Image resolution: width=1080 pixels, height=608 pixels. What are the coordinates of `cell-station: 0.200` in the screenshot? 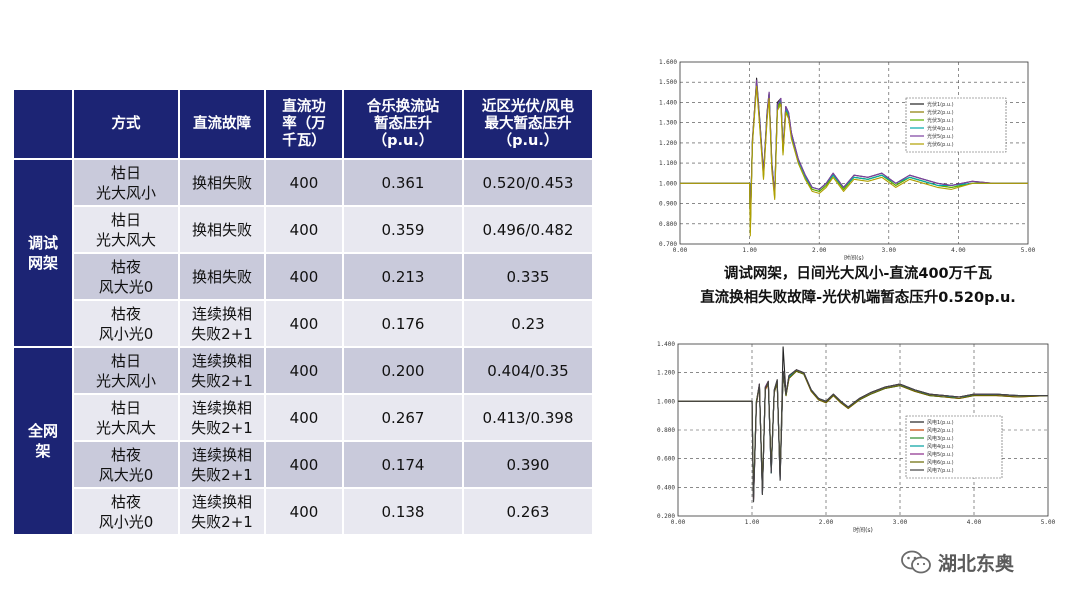 It's located at (403, 370).